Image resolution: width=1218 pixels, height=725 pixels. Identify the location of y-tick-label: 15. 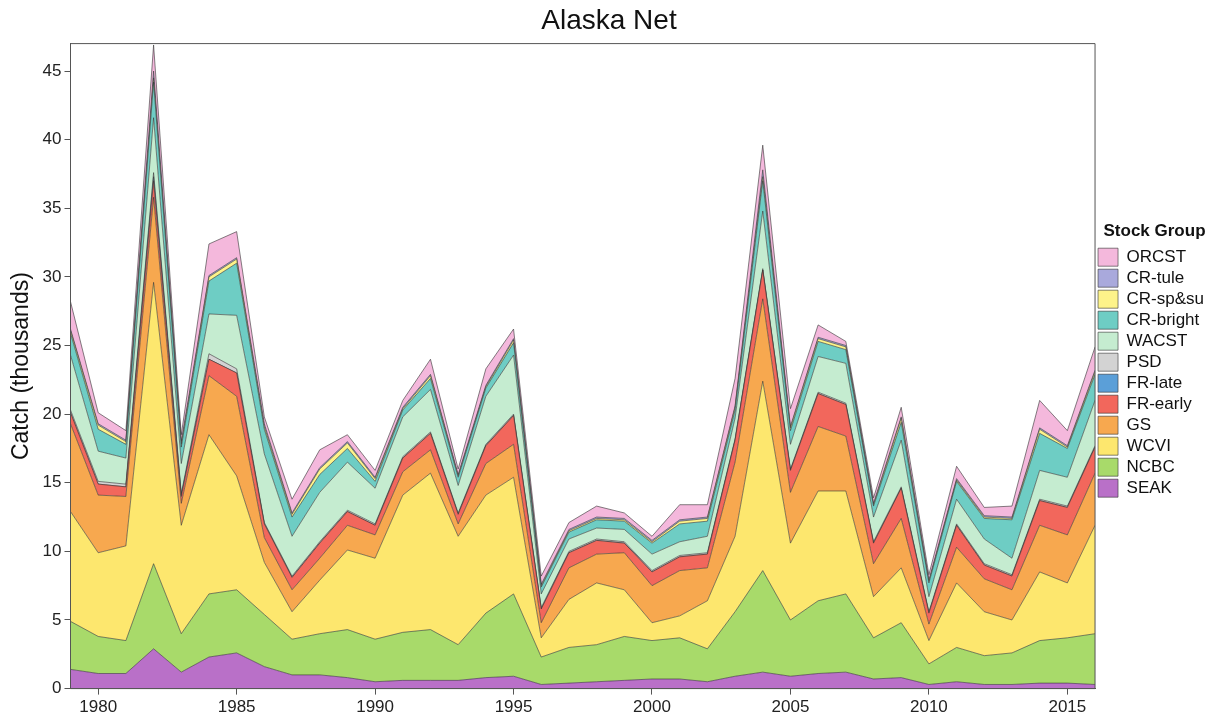
(52, 482).